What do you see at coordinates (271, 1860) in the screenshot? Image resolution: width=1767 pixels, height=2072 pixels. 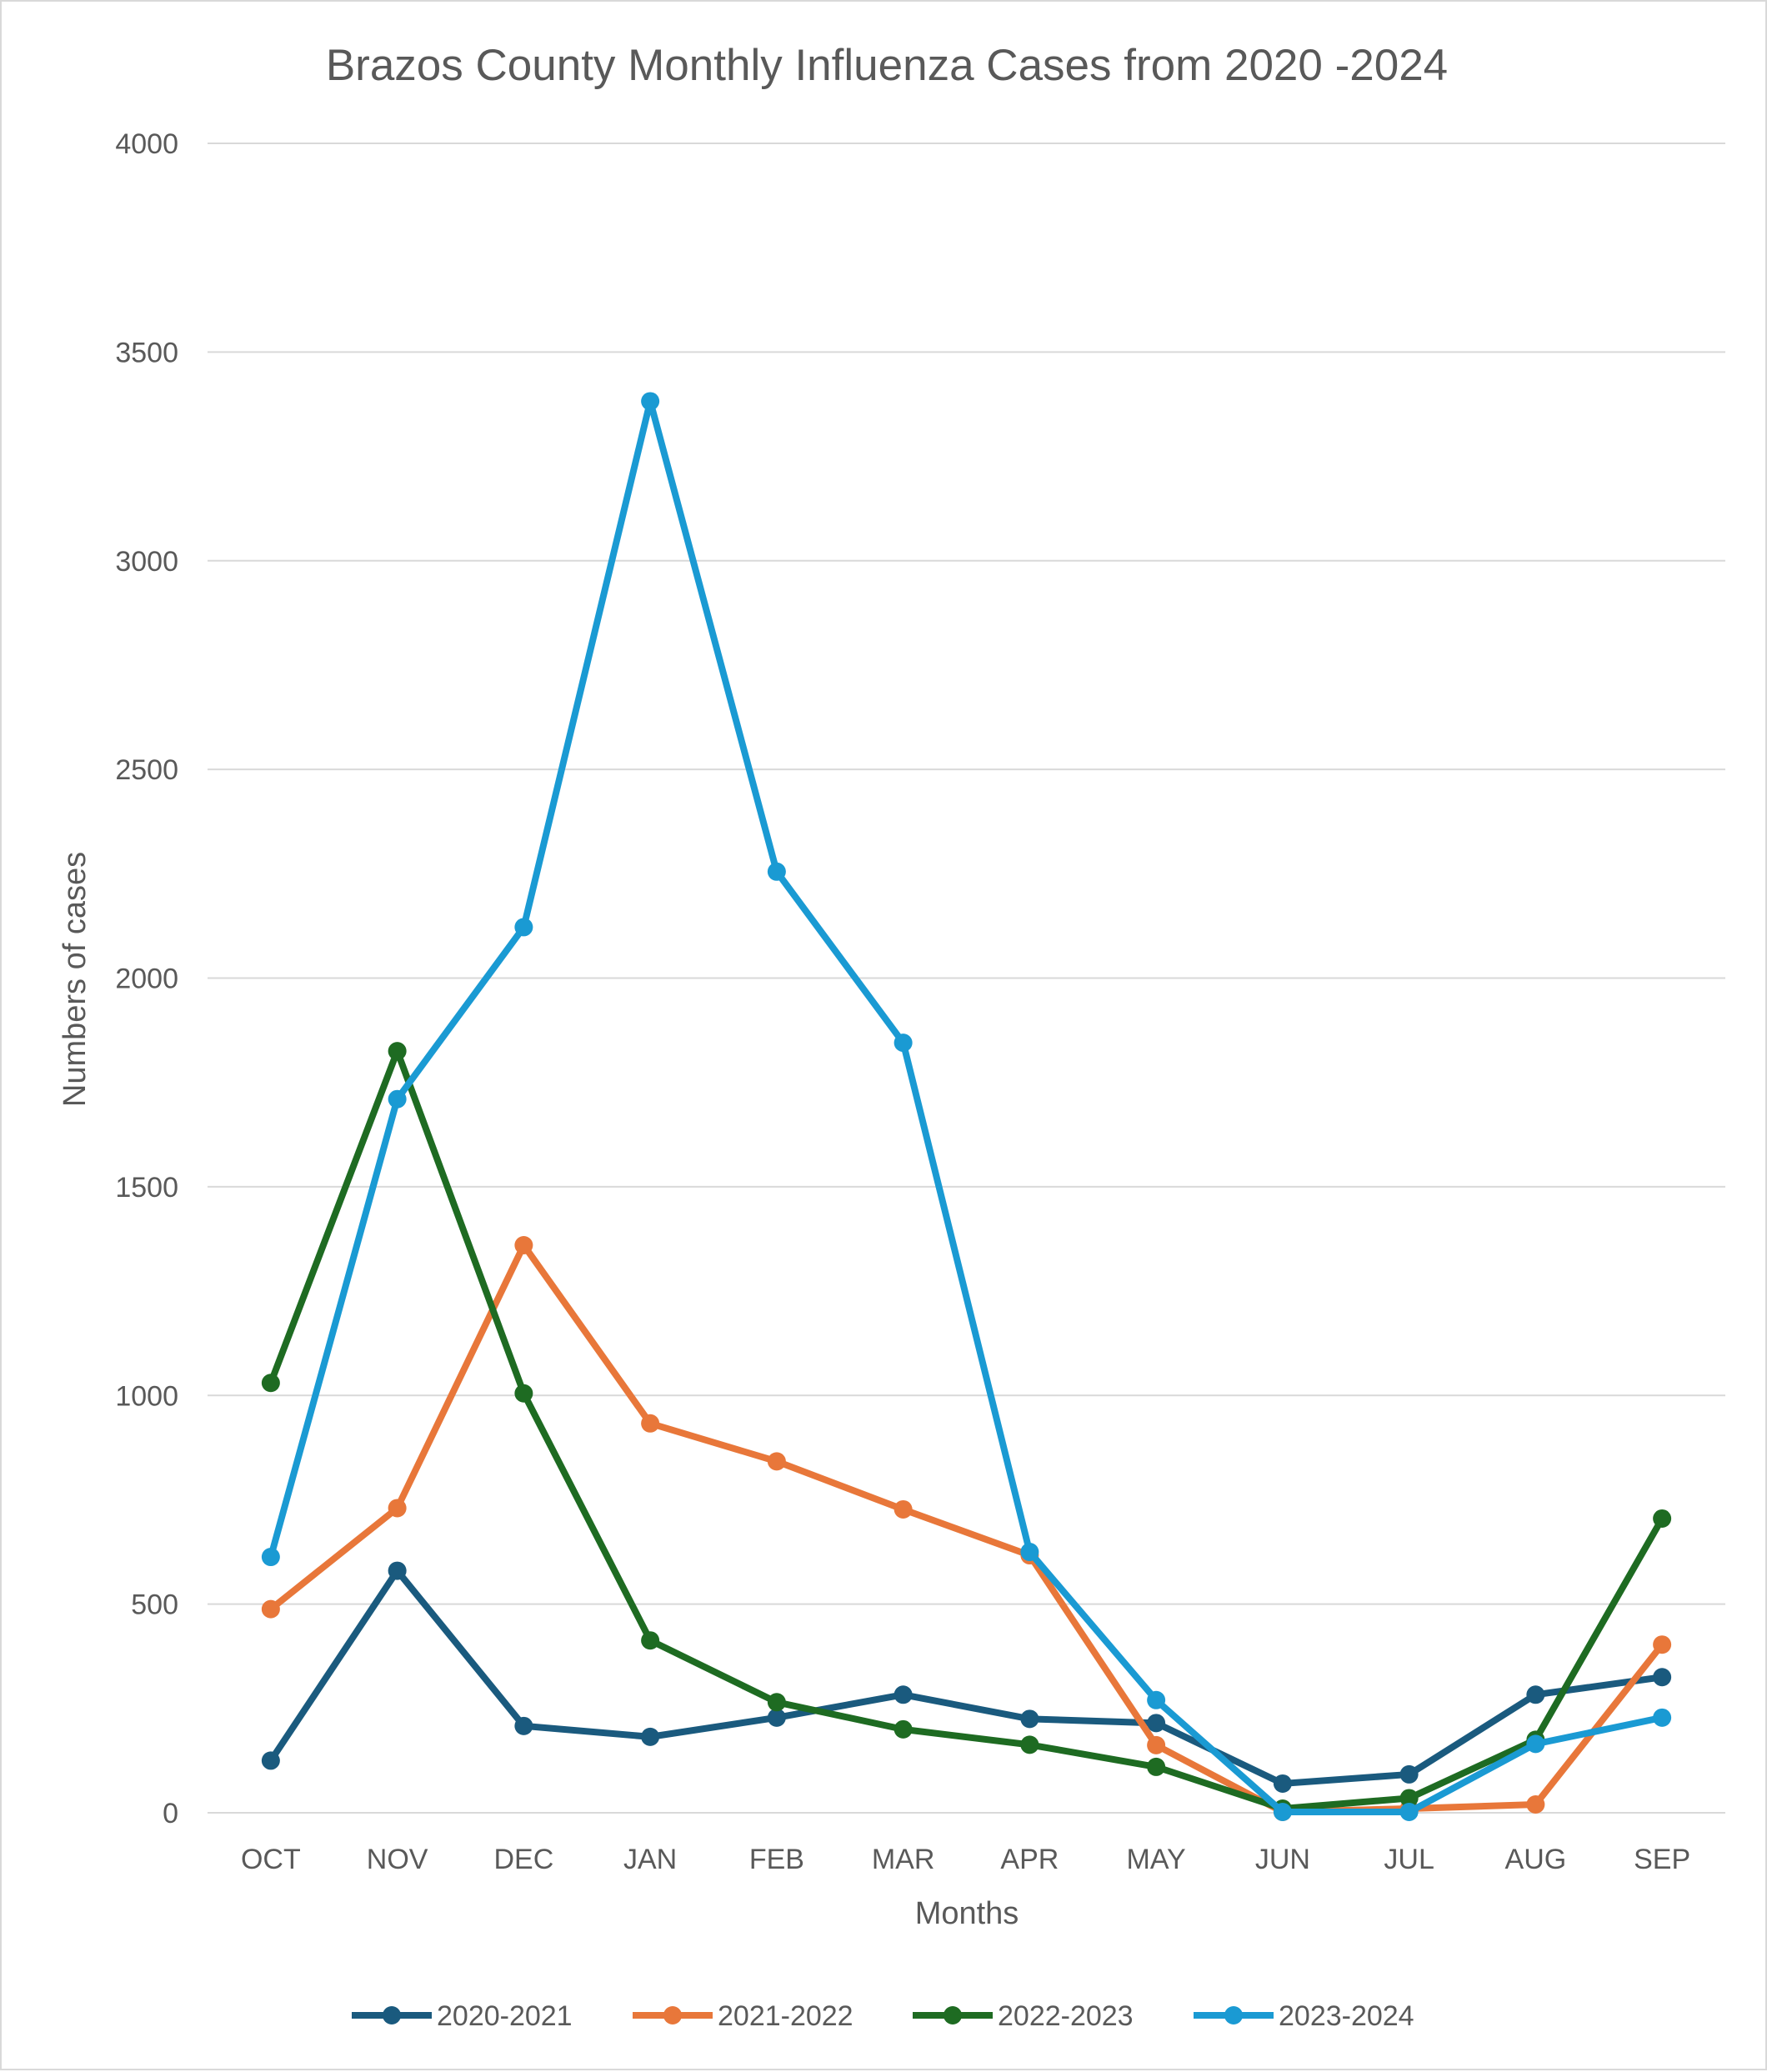 I see `x-tick-label: OCT` at bounding box center [271, 1860].